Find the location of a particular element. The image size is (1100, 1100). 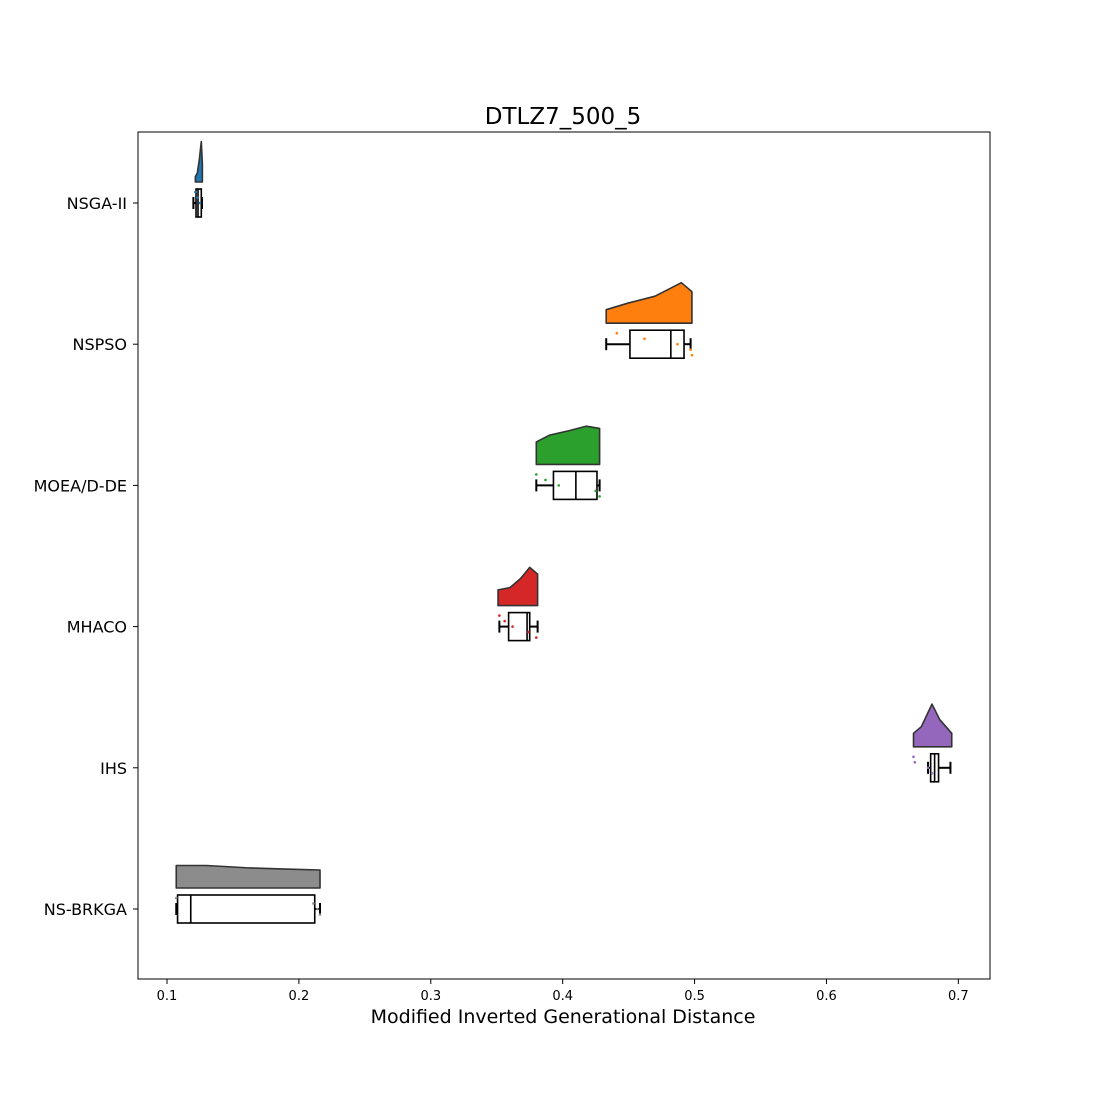

y-tick-label: MHACO is located at coordinates (97, 627).